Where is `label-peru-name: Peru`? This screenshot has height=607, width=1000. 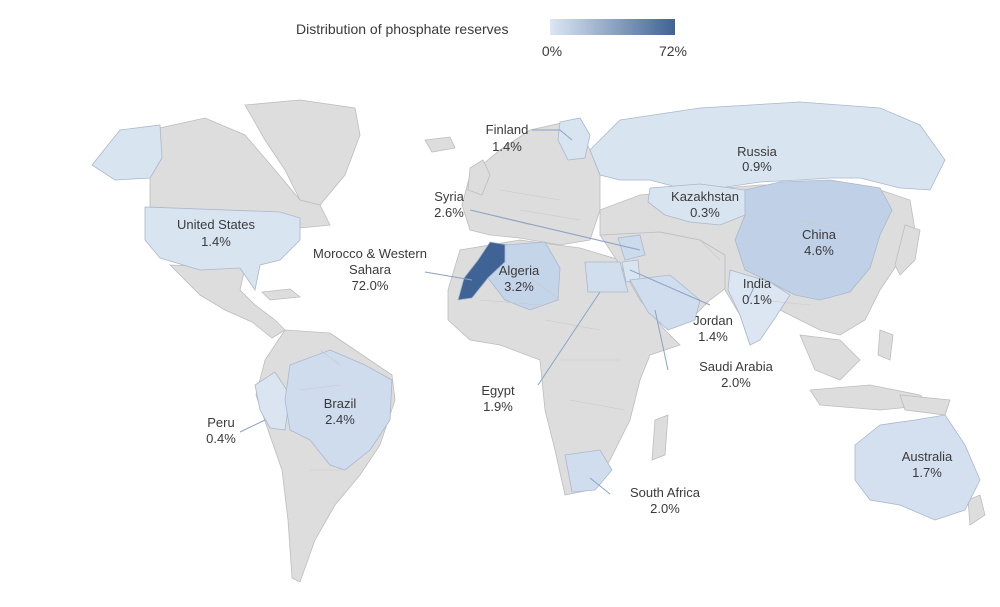
label-peru-name: Peru is located at coordinates (220, 422).